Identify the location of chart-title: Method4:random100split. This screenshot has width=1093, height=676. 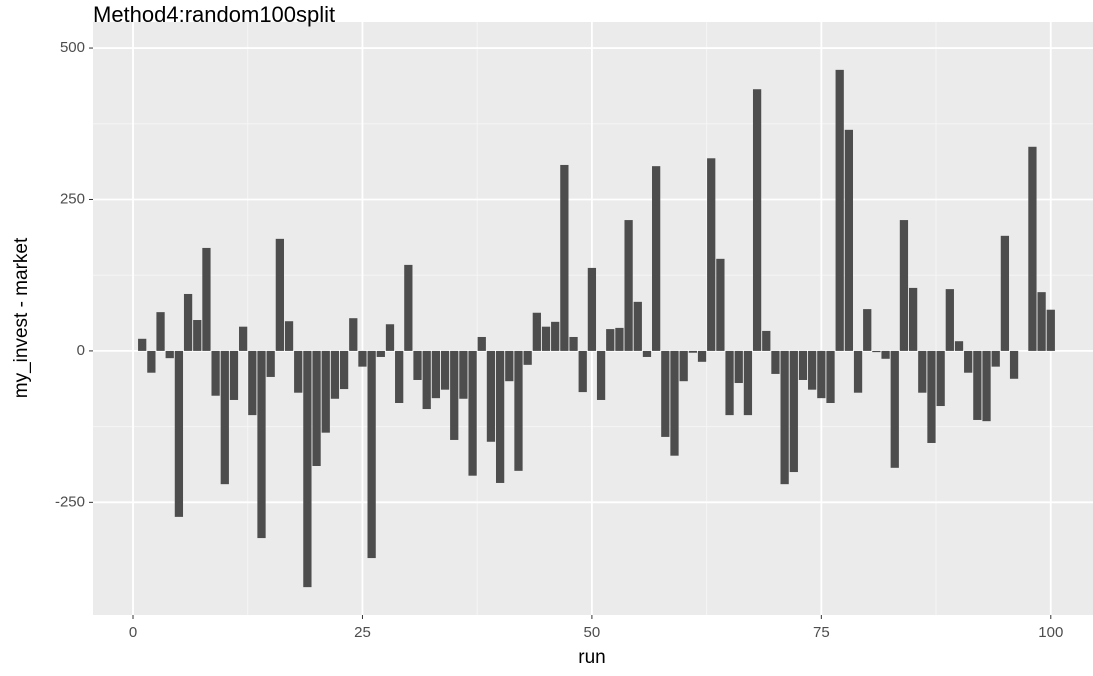
(214, 14).